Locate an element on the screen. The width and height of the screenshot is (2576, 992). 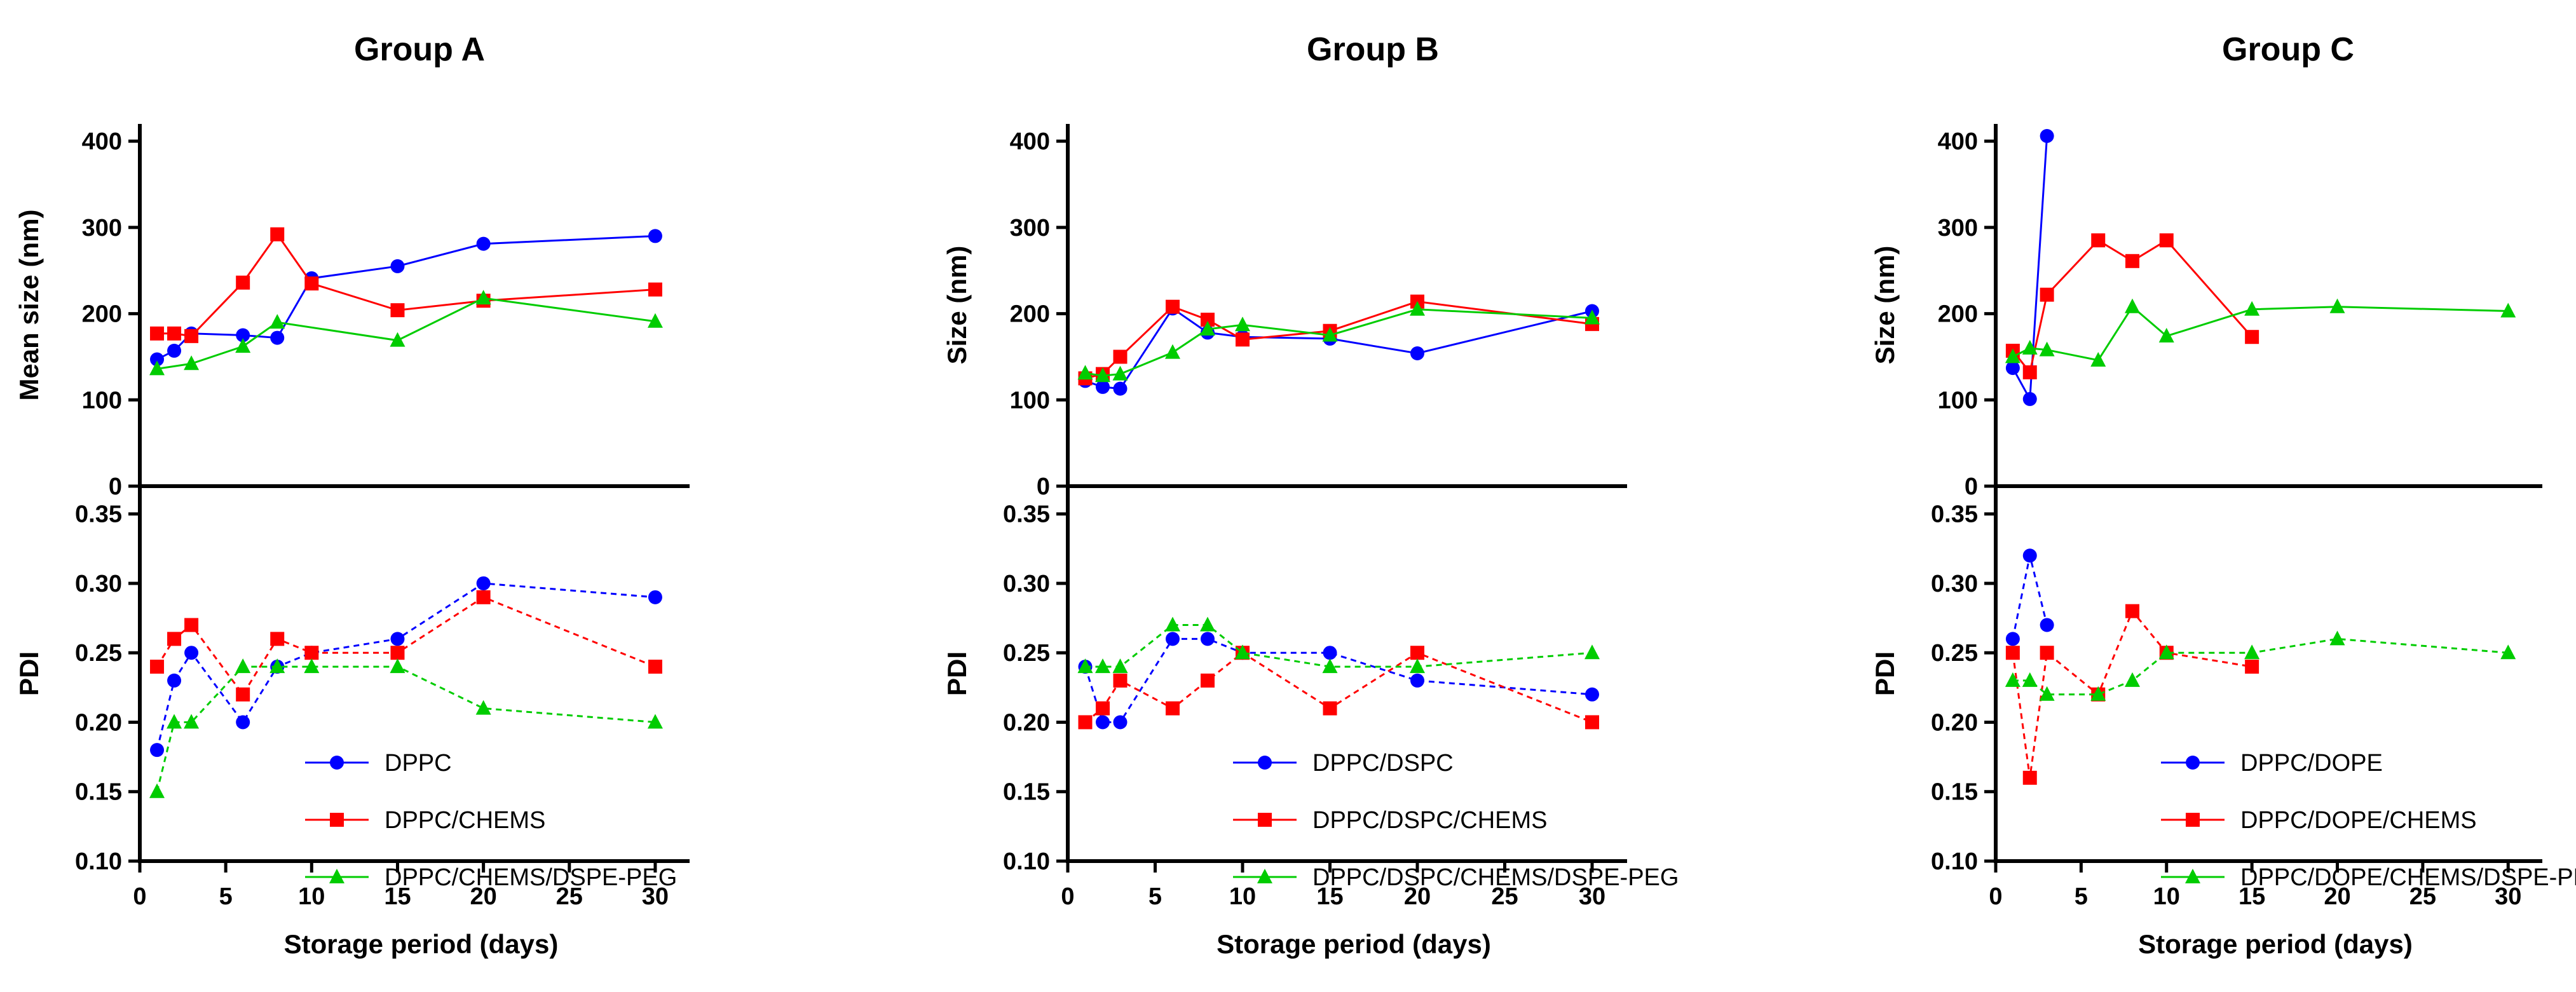
pdi-y-tick-label: 0.30 is located at coordinates (98, 584).